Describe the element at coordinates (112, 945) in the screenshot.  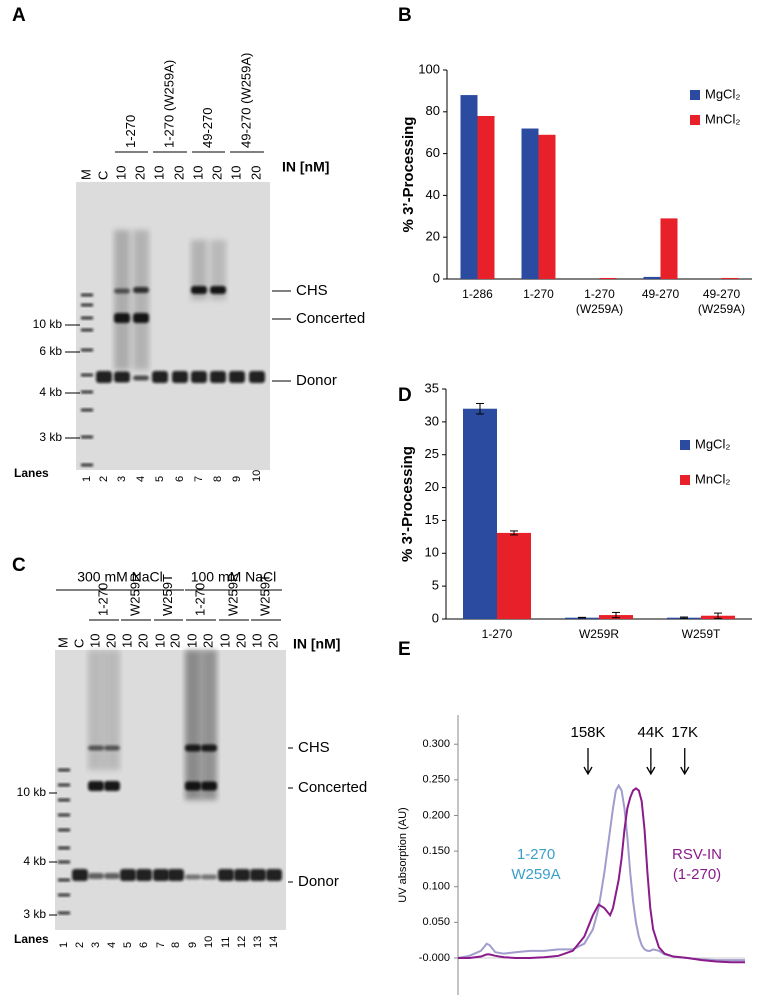
I see `lane-number: 4` at that location.